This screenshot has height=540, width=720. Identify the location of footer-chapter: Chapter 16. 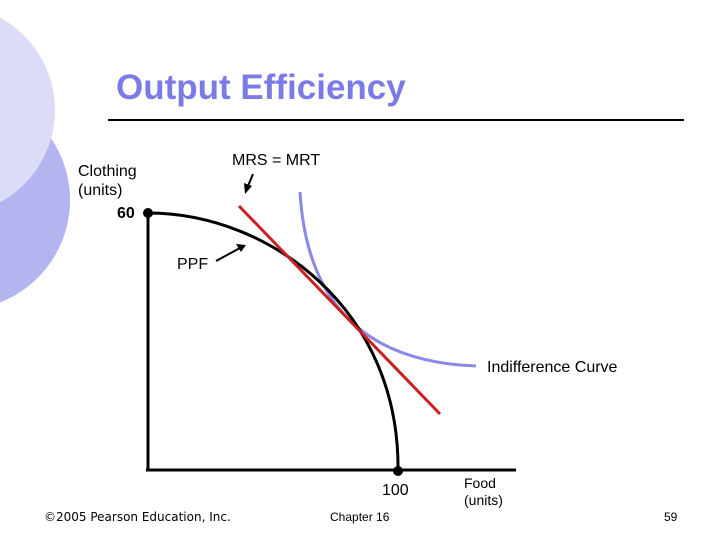
(360, 517).